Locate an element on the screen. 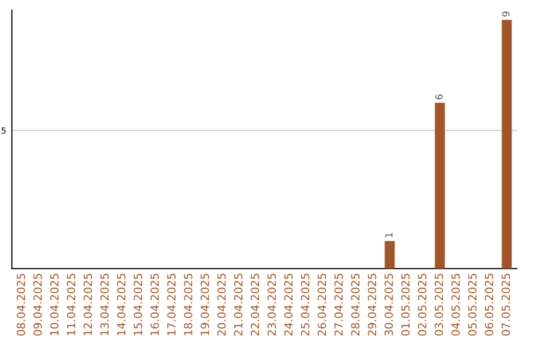 Image resolution: width=540 pixels, height=340 pixels. x-tick-label: 08.04.2025 is located at coordinates (21, 305).